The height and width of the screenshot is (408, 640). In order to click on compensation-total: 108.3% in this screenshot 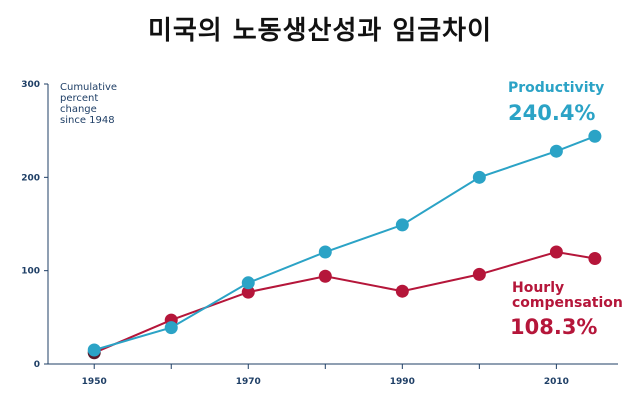, I will do `click(553, 327)`.